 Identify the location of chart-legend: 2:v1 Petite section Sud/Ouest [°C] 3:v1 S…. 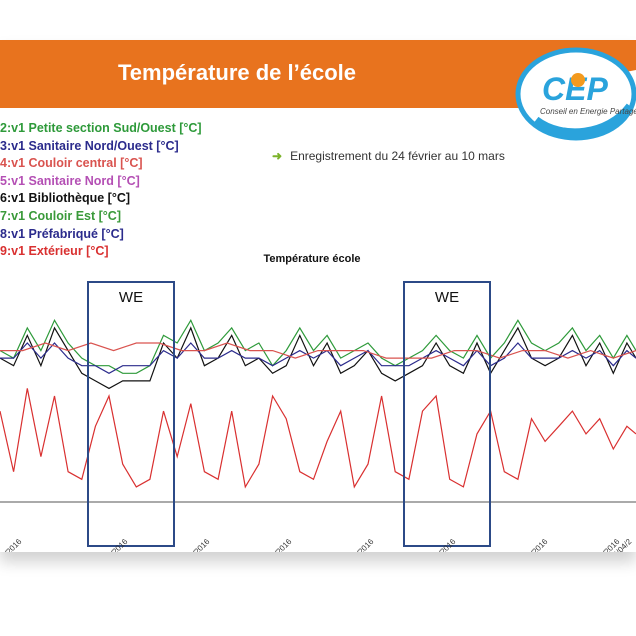
(101, 190).